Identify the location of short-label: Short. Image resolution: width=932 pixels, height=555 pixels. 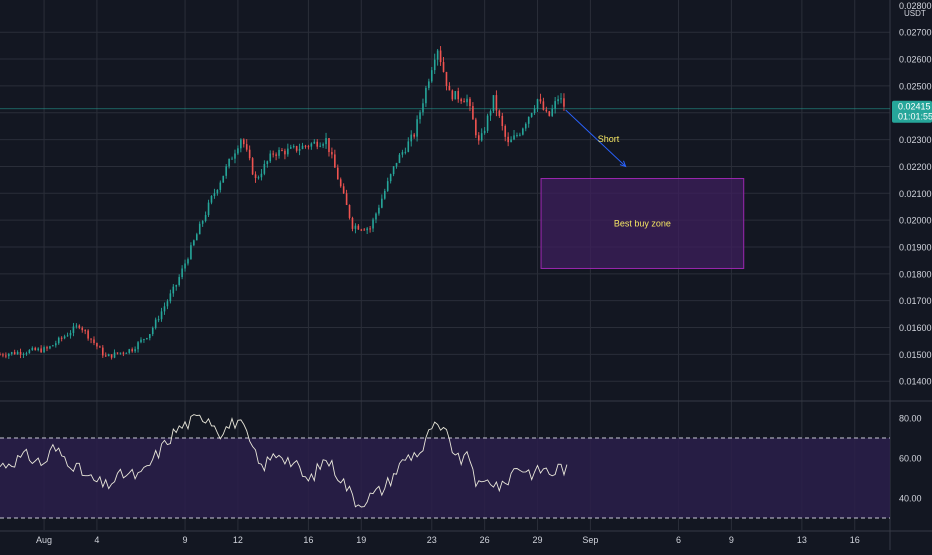
(609, 139).